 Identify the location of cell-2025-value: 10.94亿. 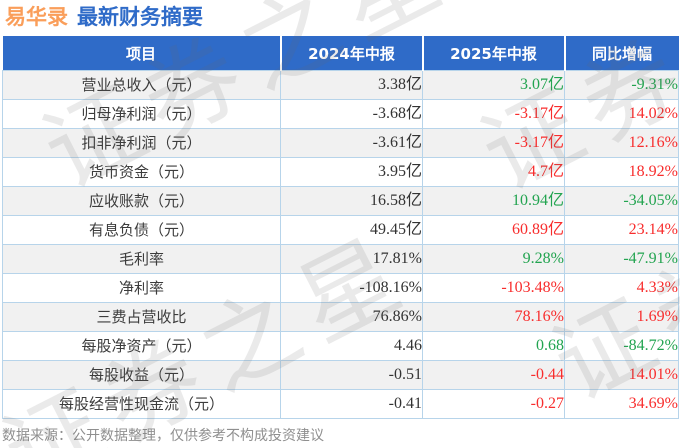
(493, 201).